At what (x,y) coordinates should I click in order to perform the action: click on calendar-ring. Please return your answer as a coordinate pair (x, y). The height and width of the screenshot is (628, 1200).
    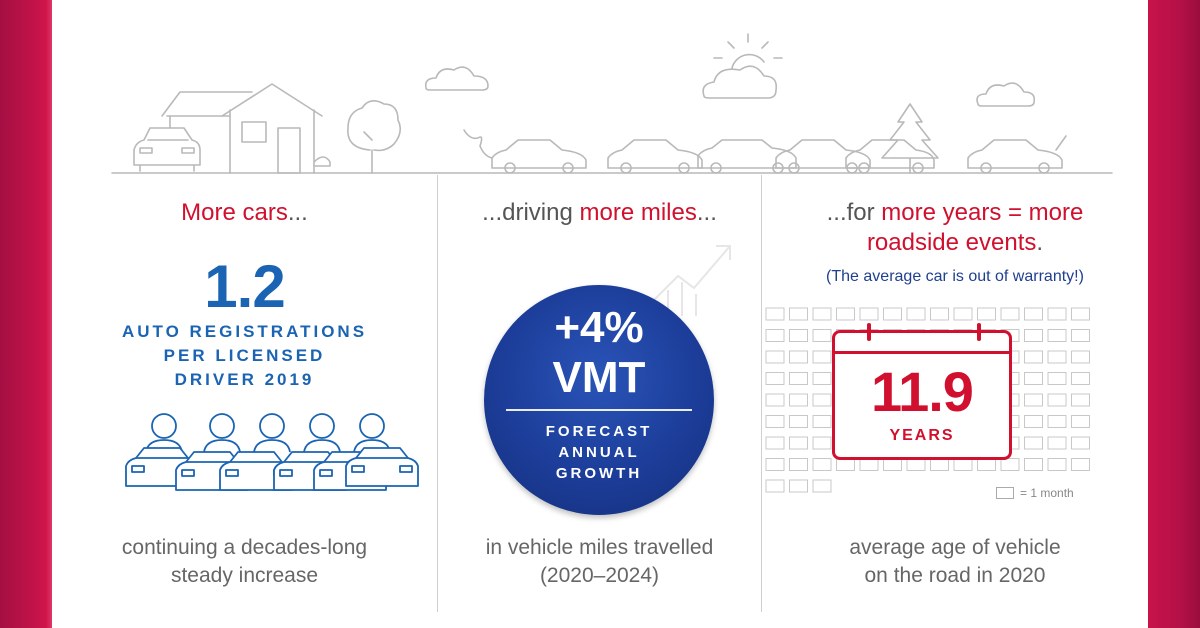
    Looking at the image, I should click on (869, 332).